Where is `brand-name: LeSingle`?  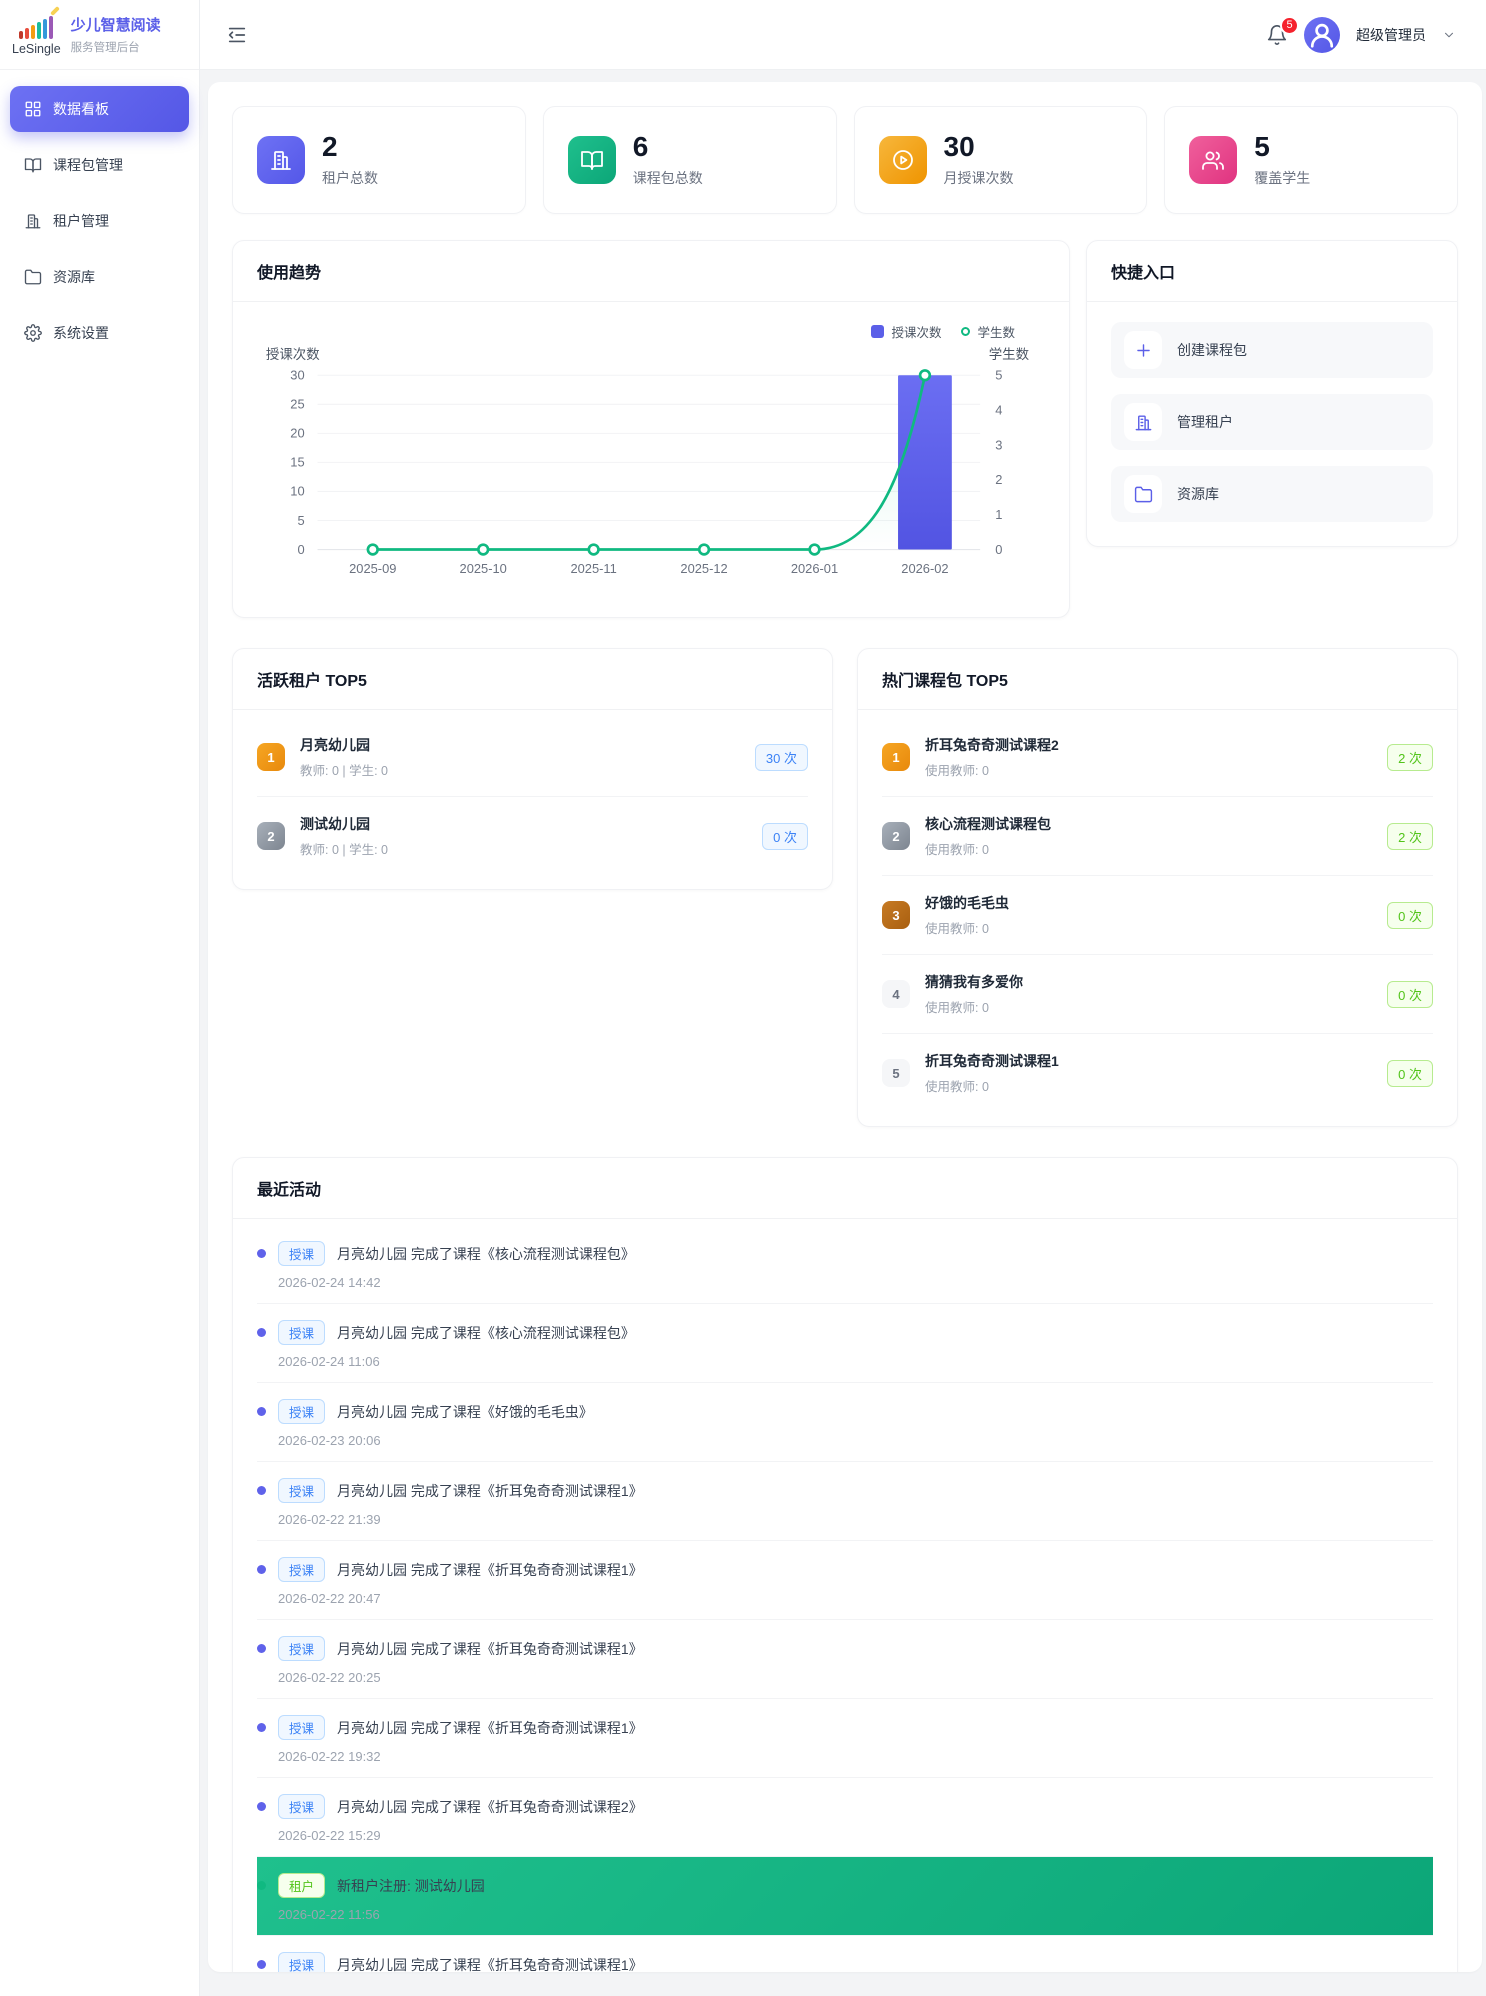
brand-name: LeSingle is located at coordinates (36, 49).